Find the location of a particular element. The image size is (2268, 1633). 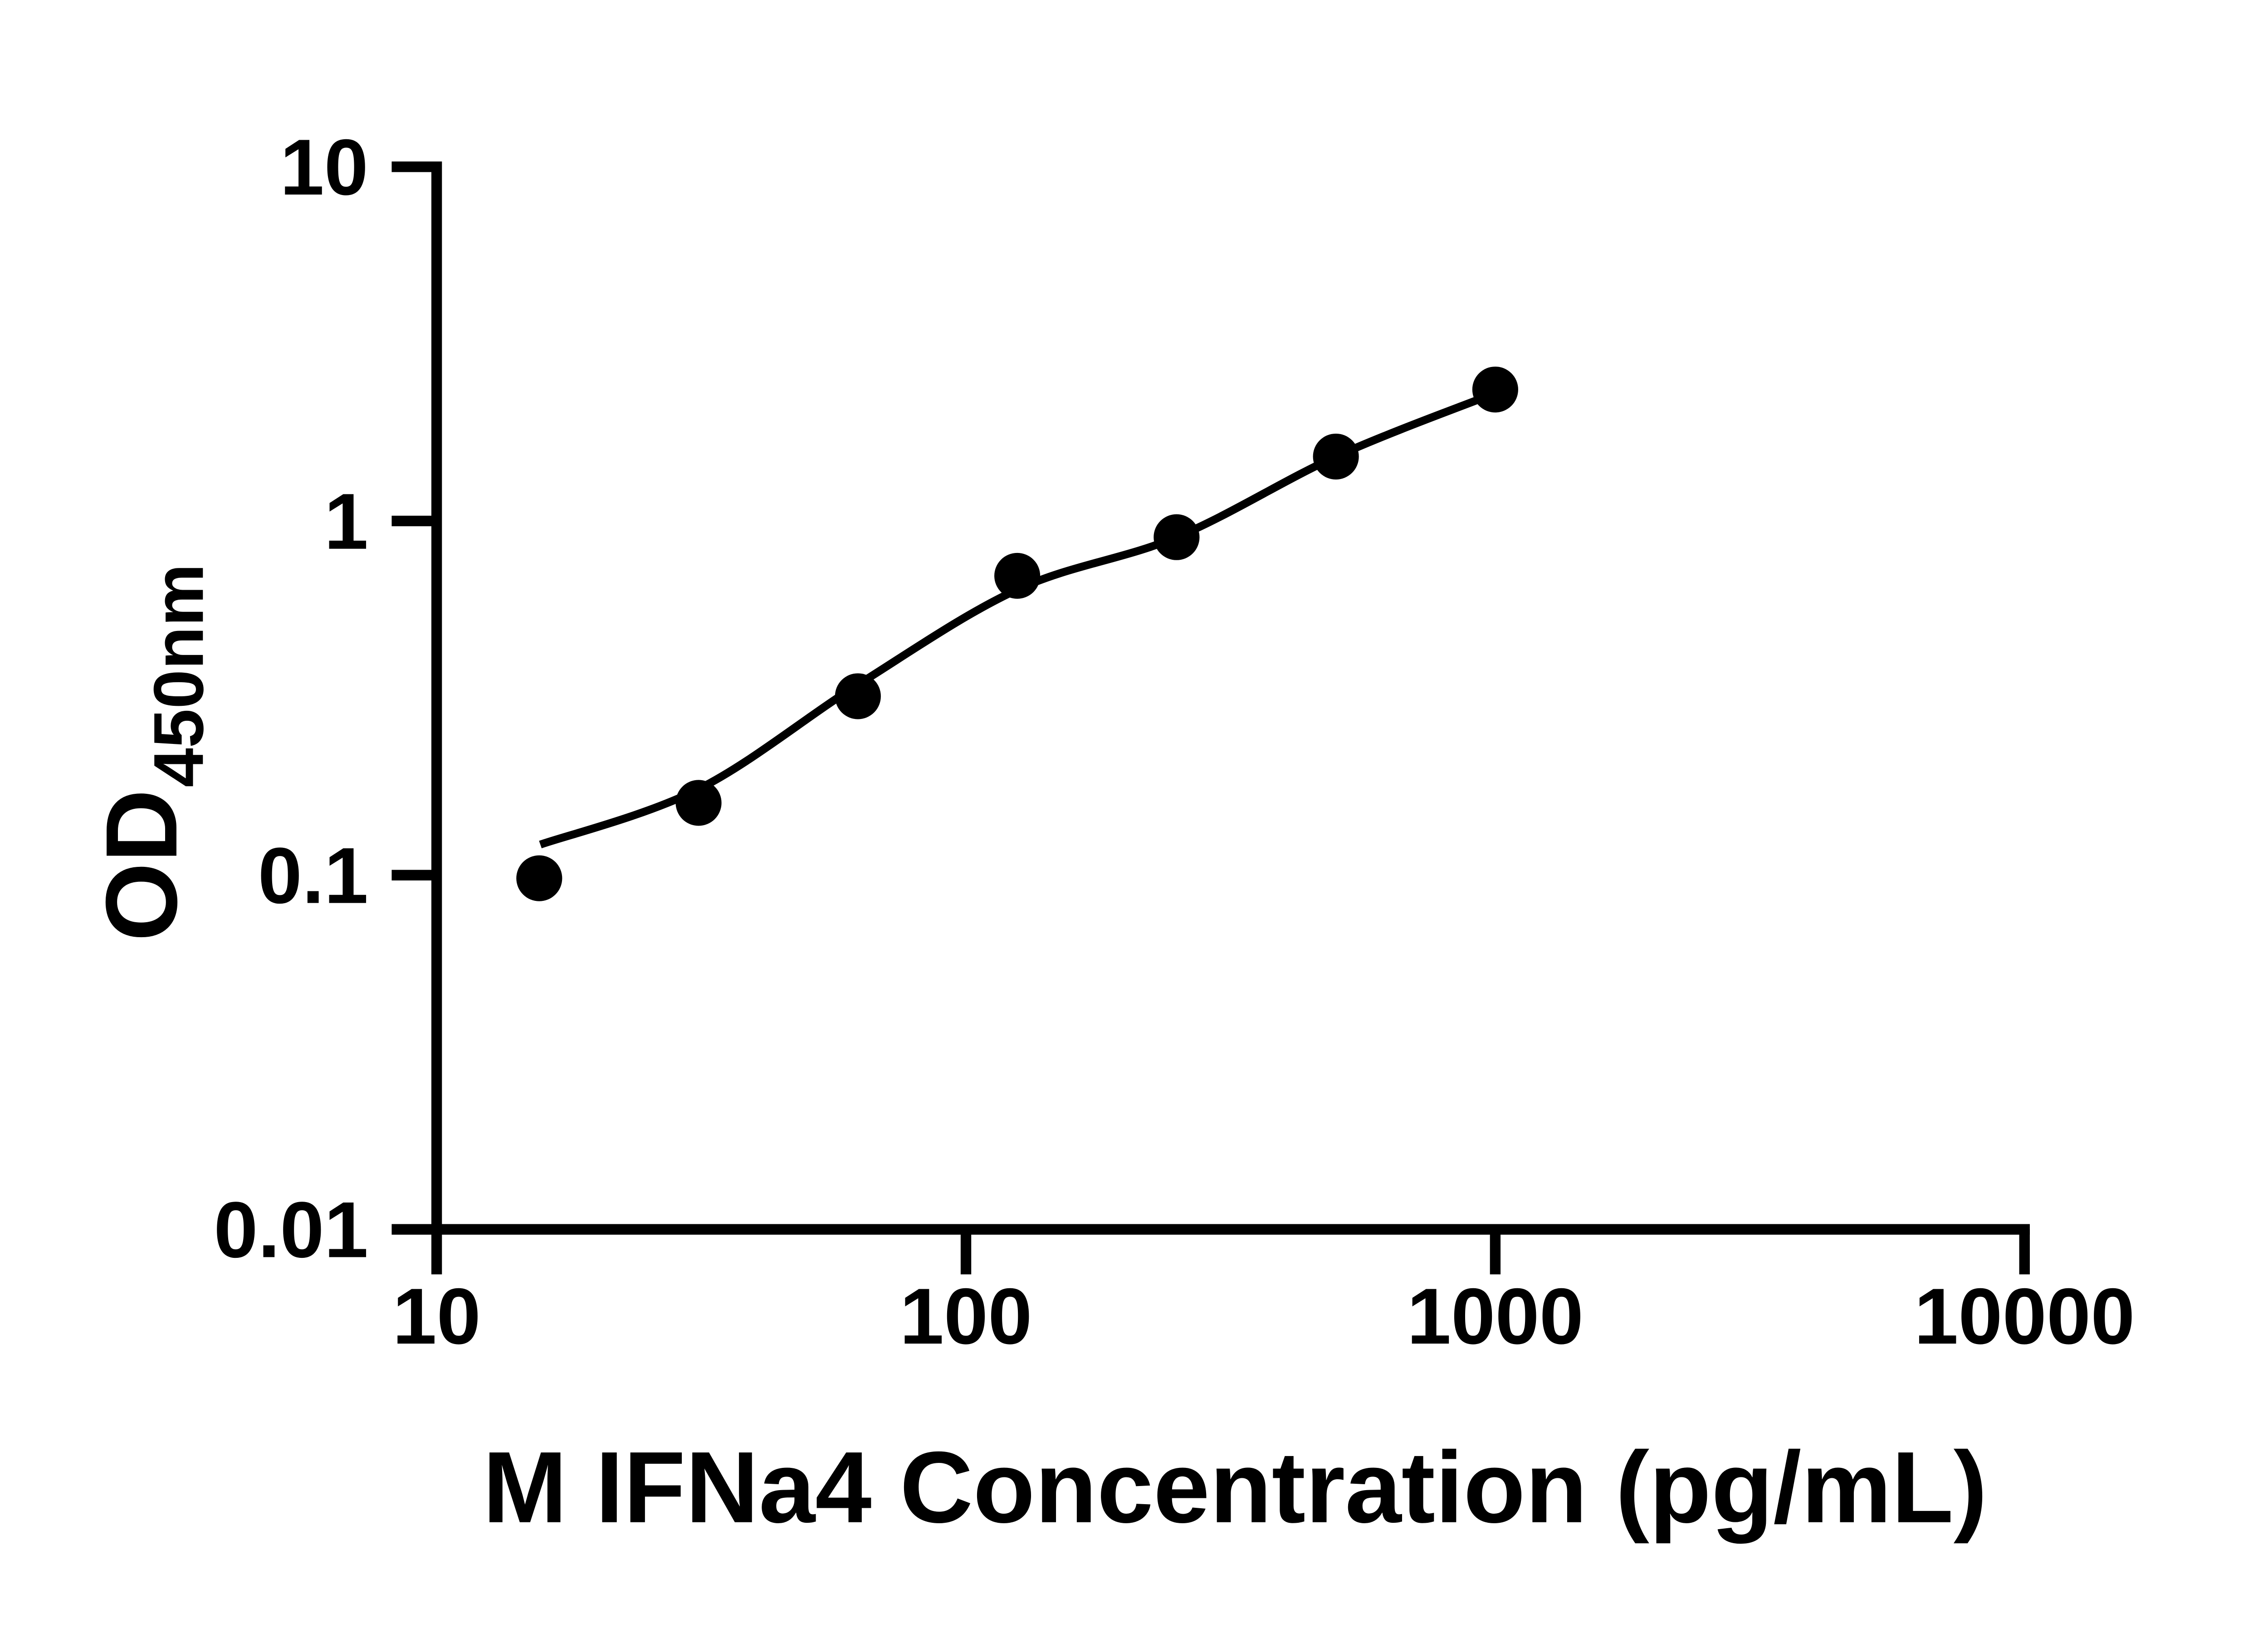

x-tick-label: 100 is located at coordinates (966, 1316).